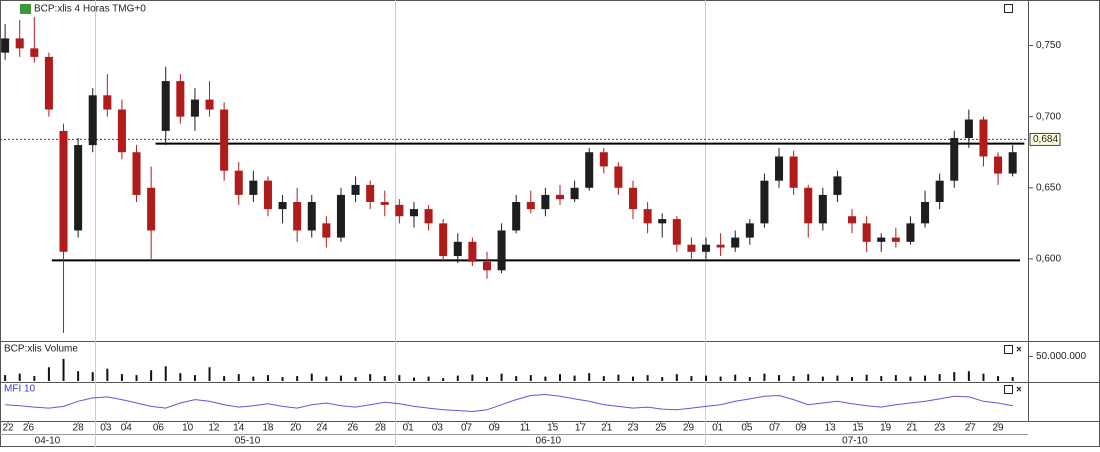 This screenshot has width=1100, height=452. I want to click on y-tick-label: 0,600, so click(1048, 259).